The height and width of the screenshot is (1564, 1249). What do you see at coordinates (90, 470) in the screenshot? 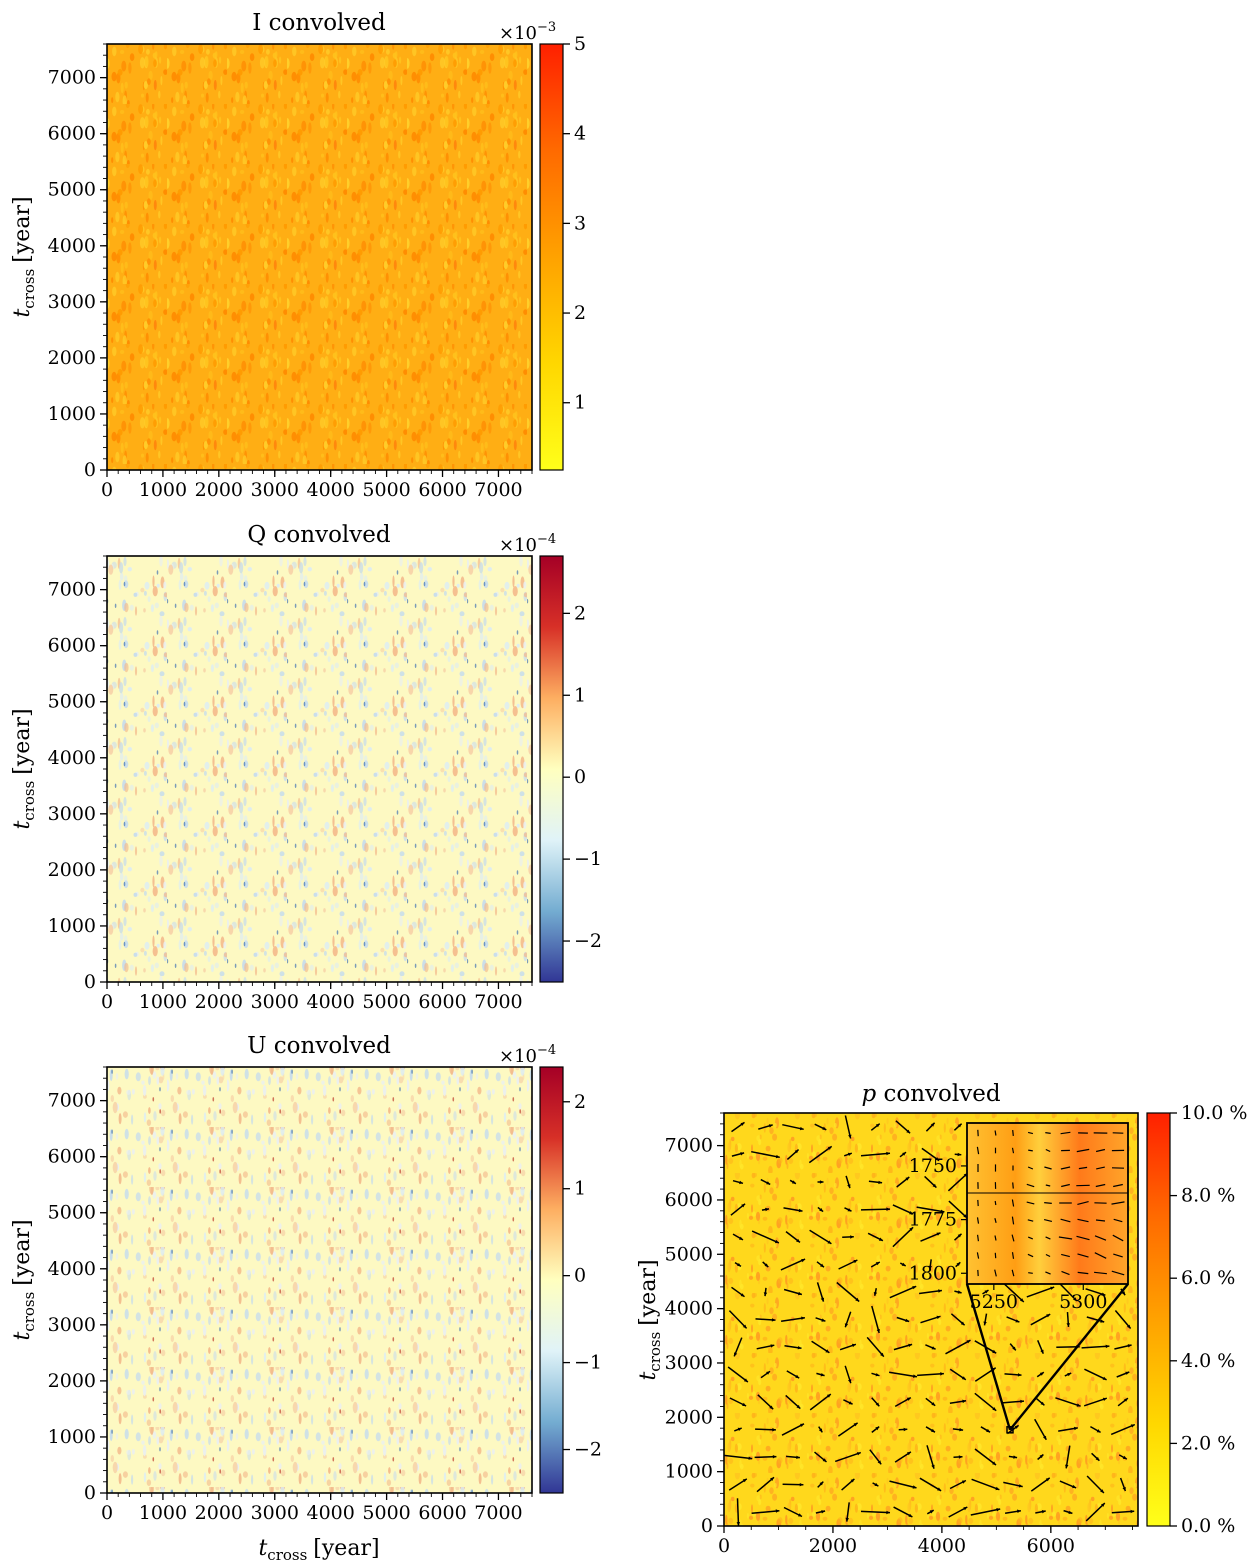
I see `y-tick-label: 0` at bounding box center [90, 470].